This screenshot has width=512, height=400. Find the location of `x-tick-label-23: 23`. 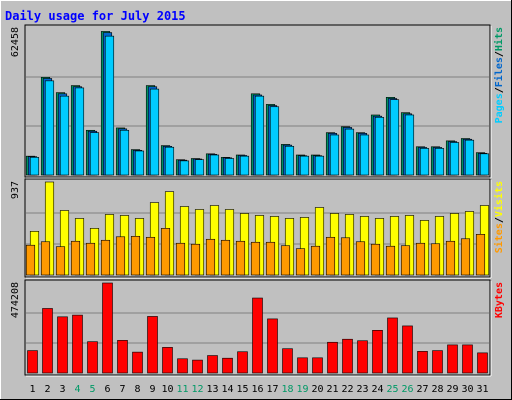

x-tick-label-23: 23 is located at coordinates (362, 389).